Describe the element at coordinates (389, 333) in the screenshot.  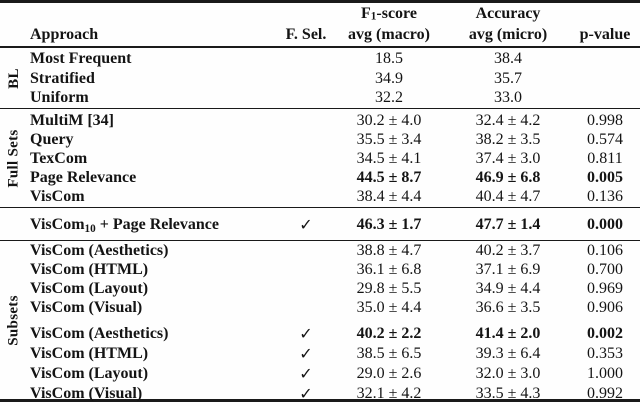
I see `f1-score-cell: 40.2 ± 2.2` at that location.